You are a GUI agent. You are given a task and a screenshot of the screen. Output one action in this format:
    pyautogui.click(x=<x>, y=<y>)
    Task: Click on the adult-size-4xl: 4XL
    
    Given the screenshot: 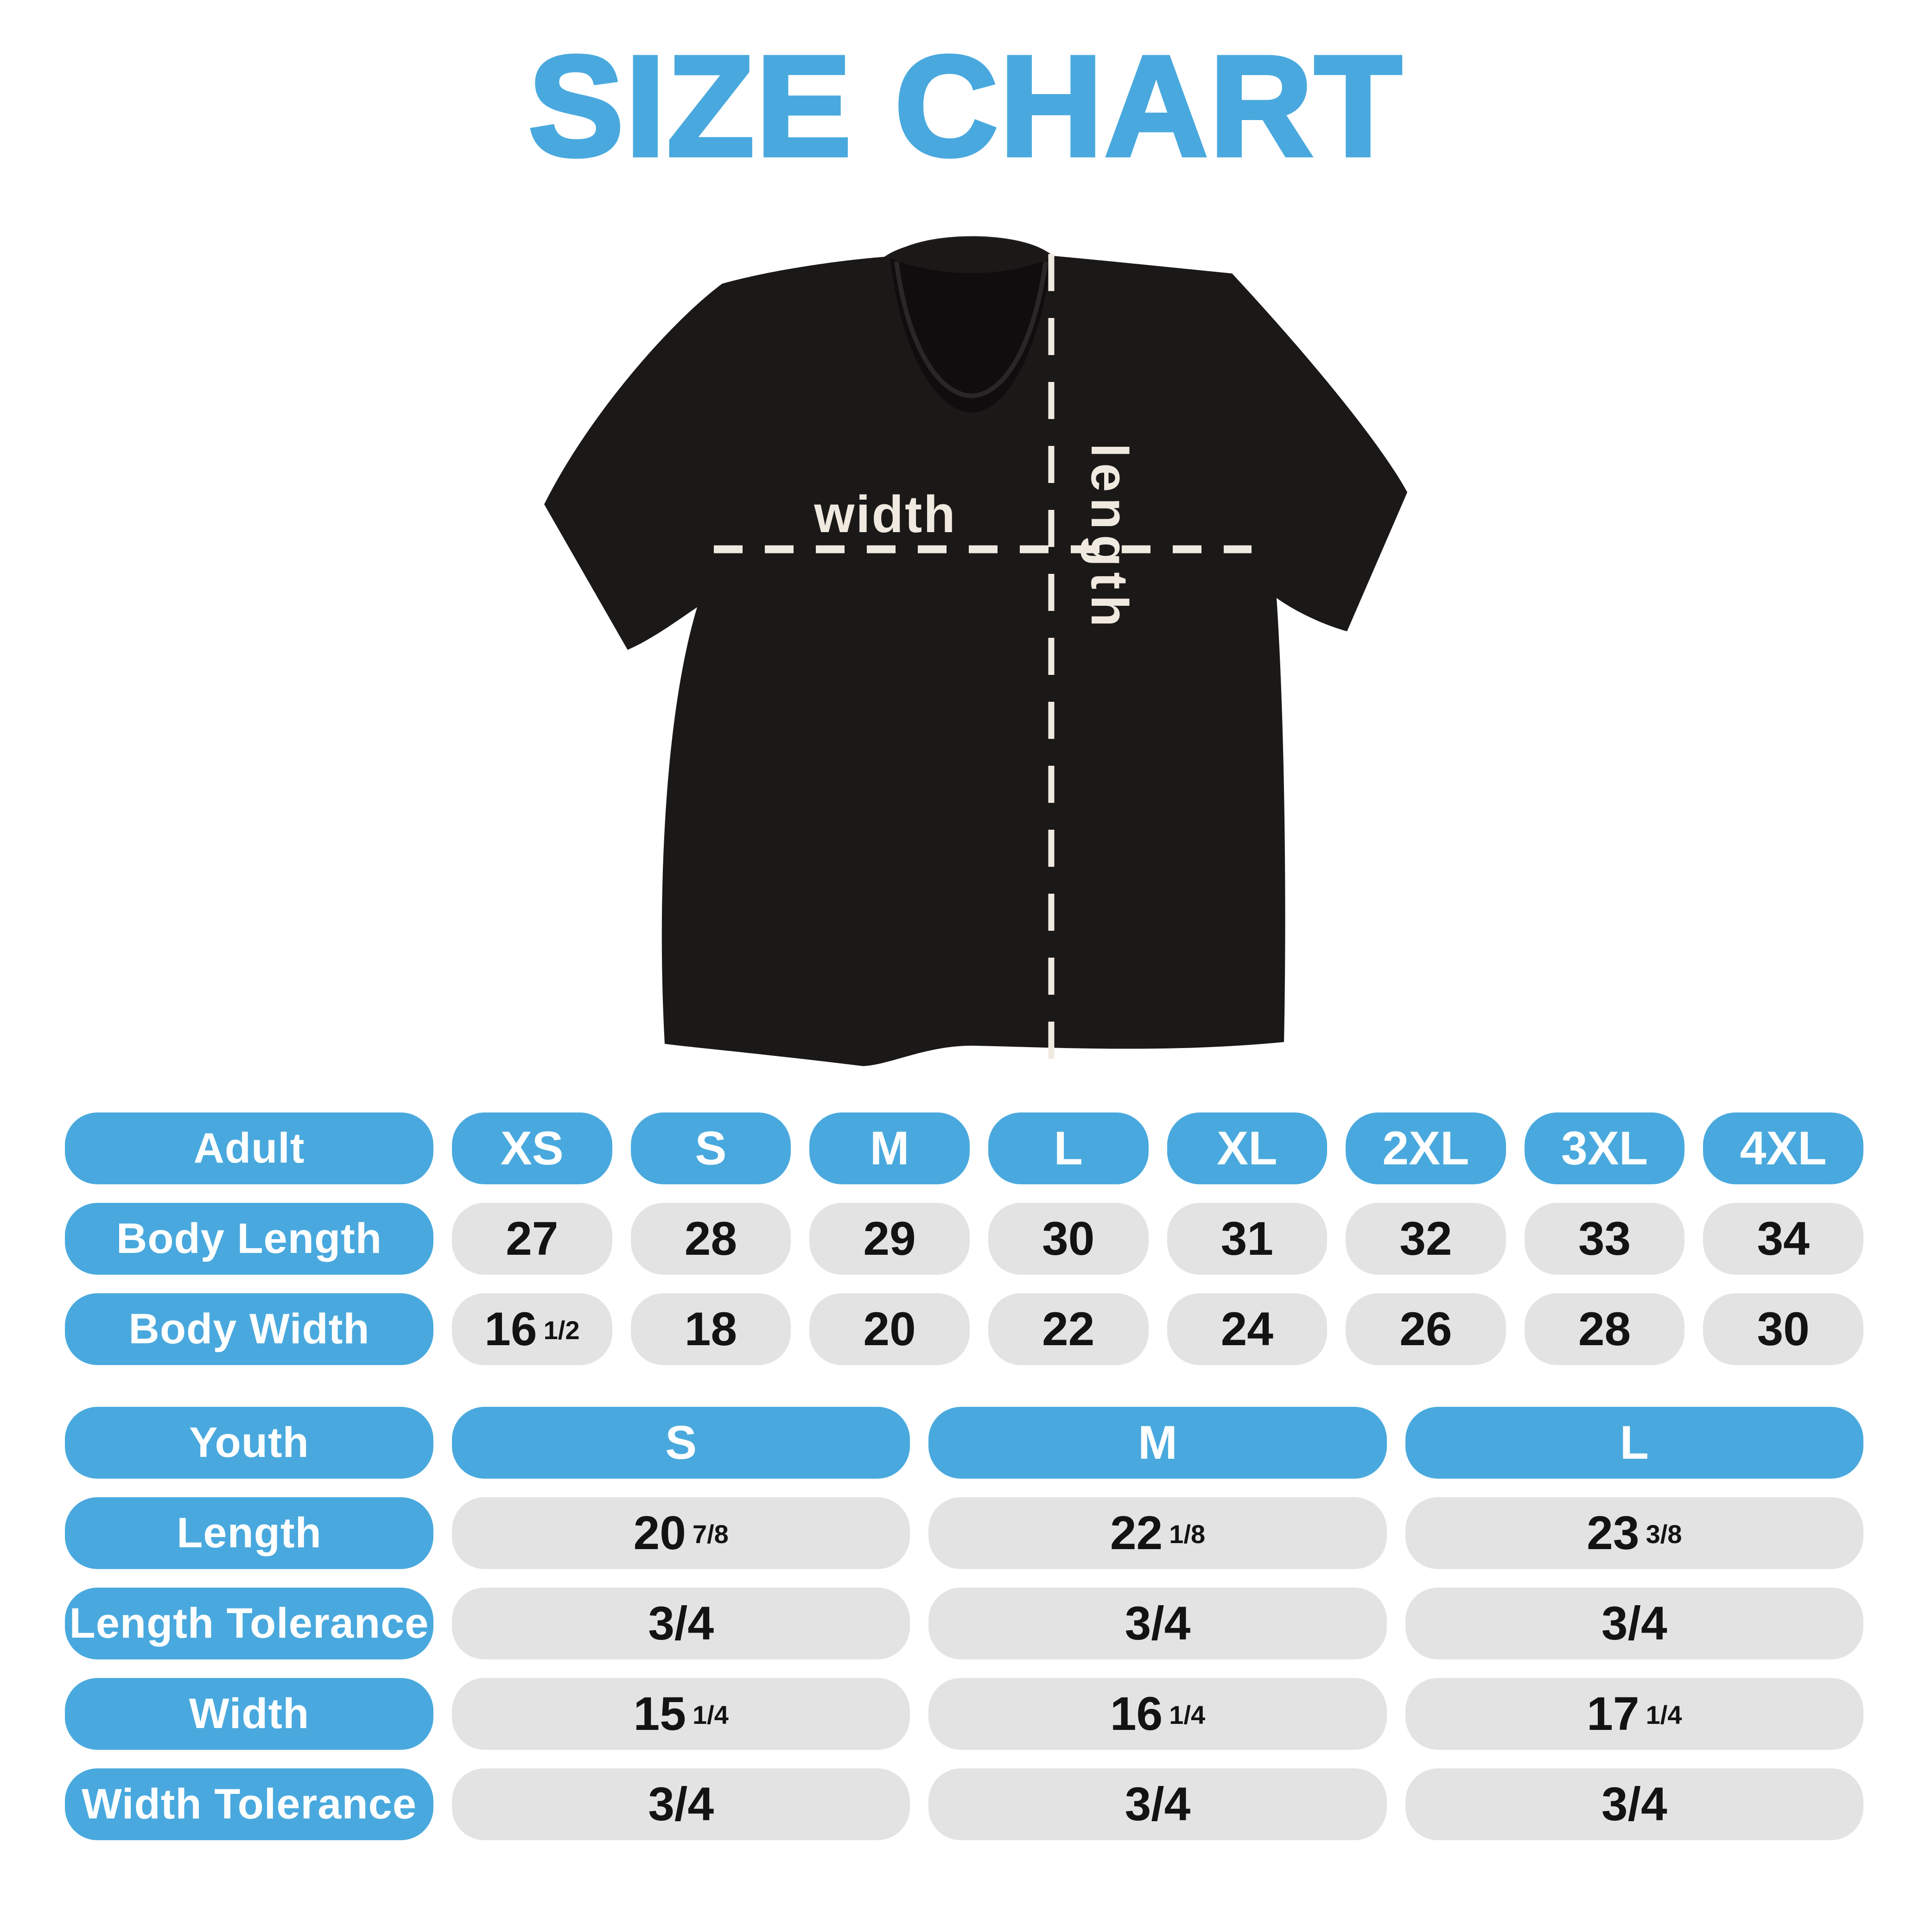 What is the action you would take?
    pyautogui.click(x=1783, y=1148)
    